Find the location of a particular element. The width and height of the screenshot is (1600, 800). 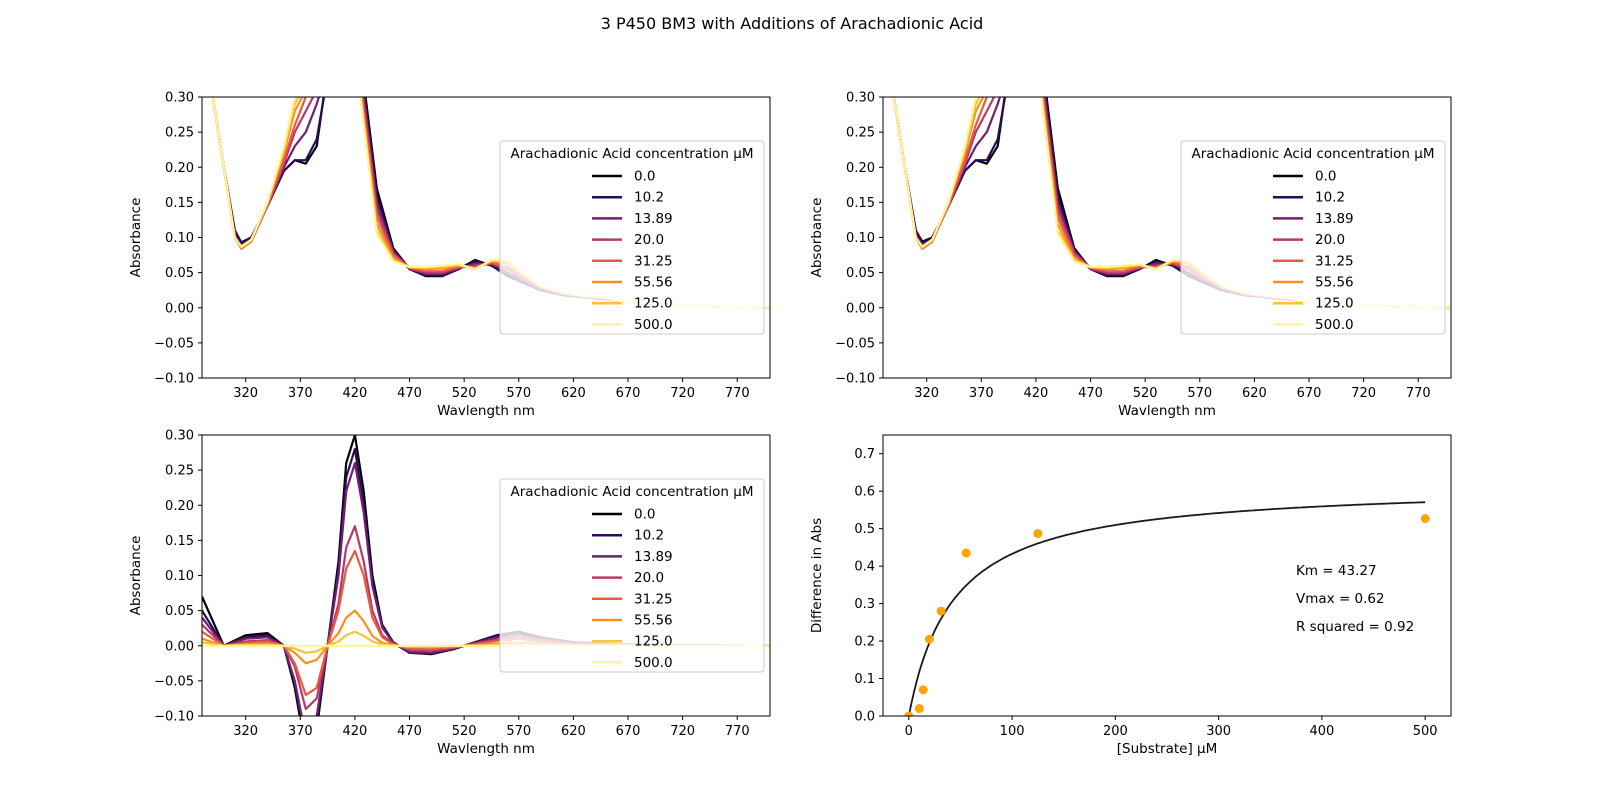

x-tick-label: 200 is located at coordinates (1115, 731).